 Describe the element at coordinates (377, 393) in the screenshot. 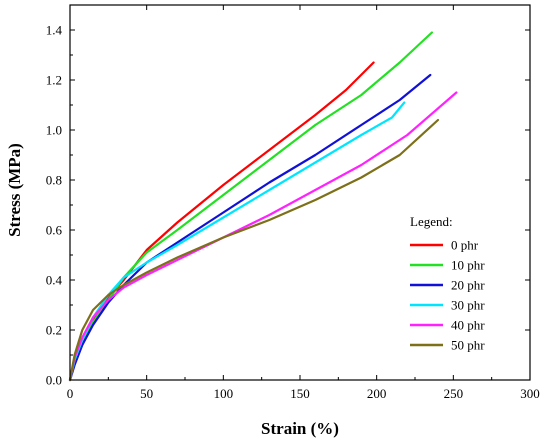

I see `x-tick-label: 200` at that location.